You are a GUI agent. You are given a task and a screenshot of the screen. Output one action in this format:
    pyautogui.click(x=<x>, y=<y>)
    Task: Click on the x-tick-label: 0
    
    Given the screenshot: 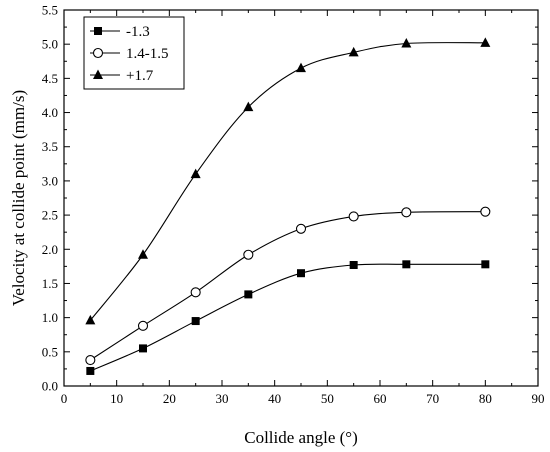 What is the action you would take?
    pyautogui.click(x=64, y=398)
    